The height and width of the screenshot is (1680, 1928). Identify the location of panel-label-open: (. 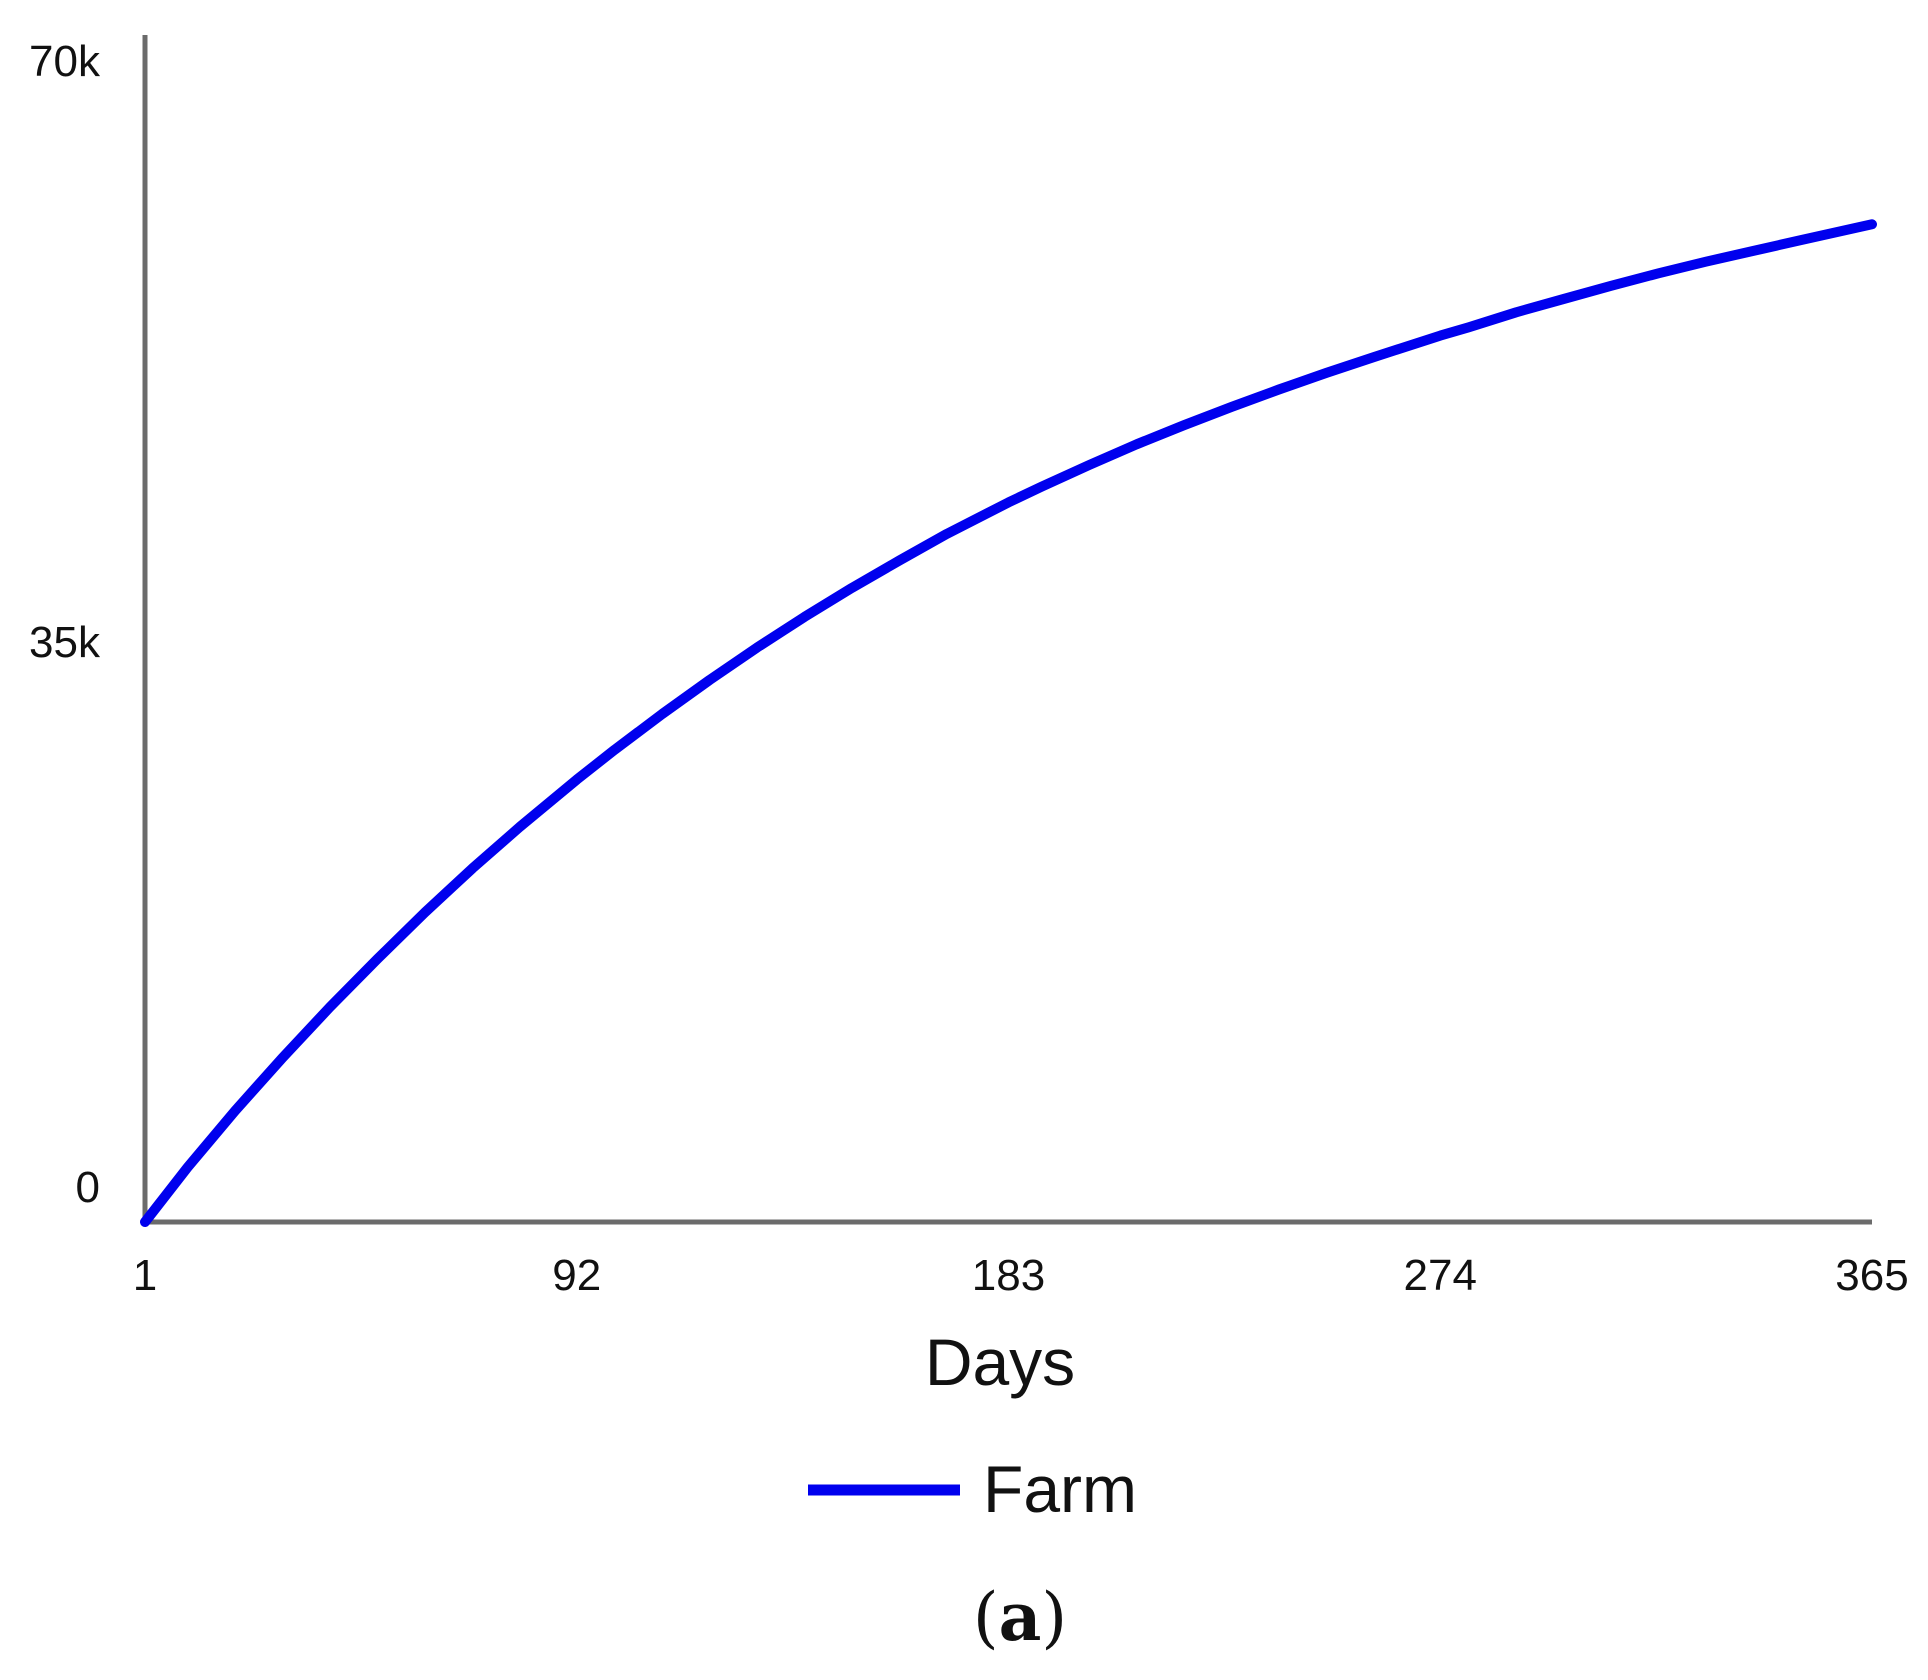
(986, 1617).